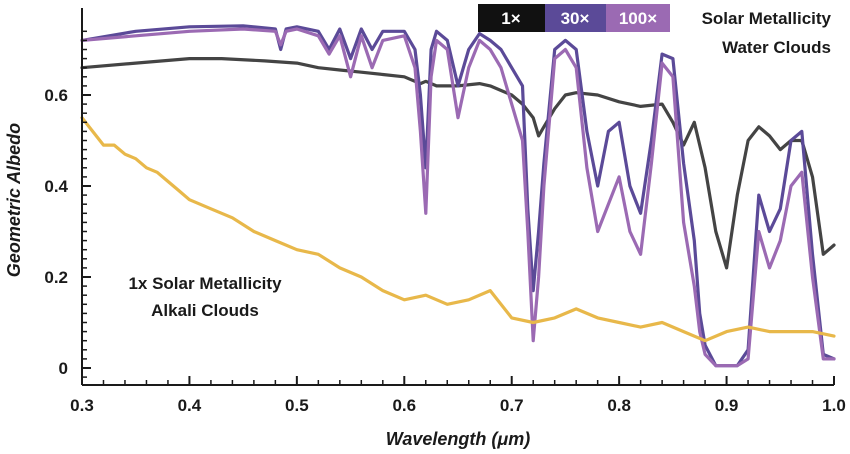 This screenshot has height=454, width=850. What do you see at coordinates (297, 405) in the screenshot?
I see `x-tick-label: 0.5` at bounding box center [297, 405].